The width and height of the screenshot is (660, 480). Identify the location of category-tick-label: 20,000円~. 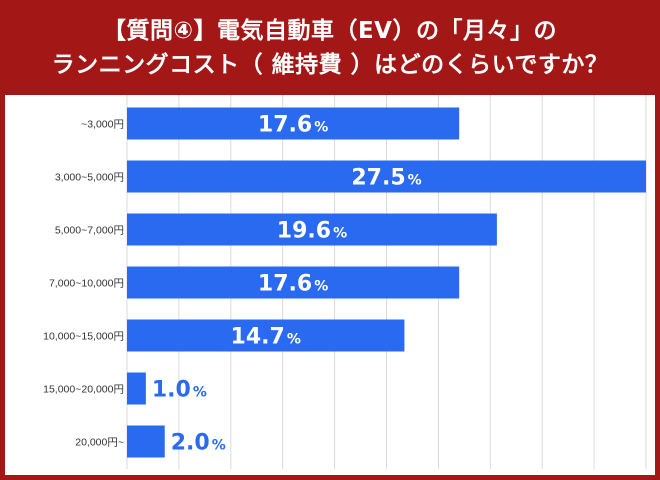
(99, 443).